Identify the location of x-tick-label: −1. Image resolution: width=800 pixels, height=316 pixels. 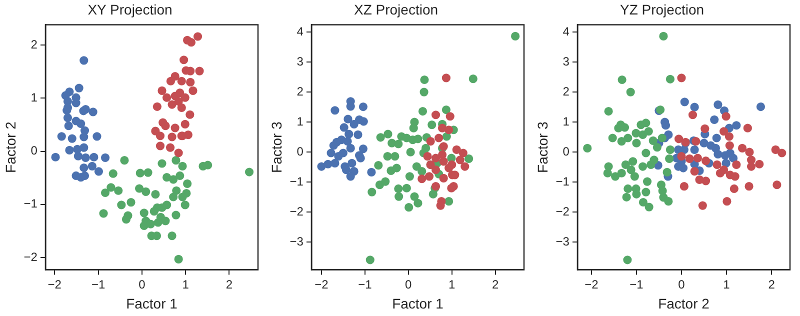
(637, 284).